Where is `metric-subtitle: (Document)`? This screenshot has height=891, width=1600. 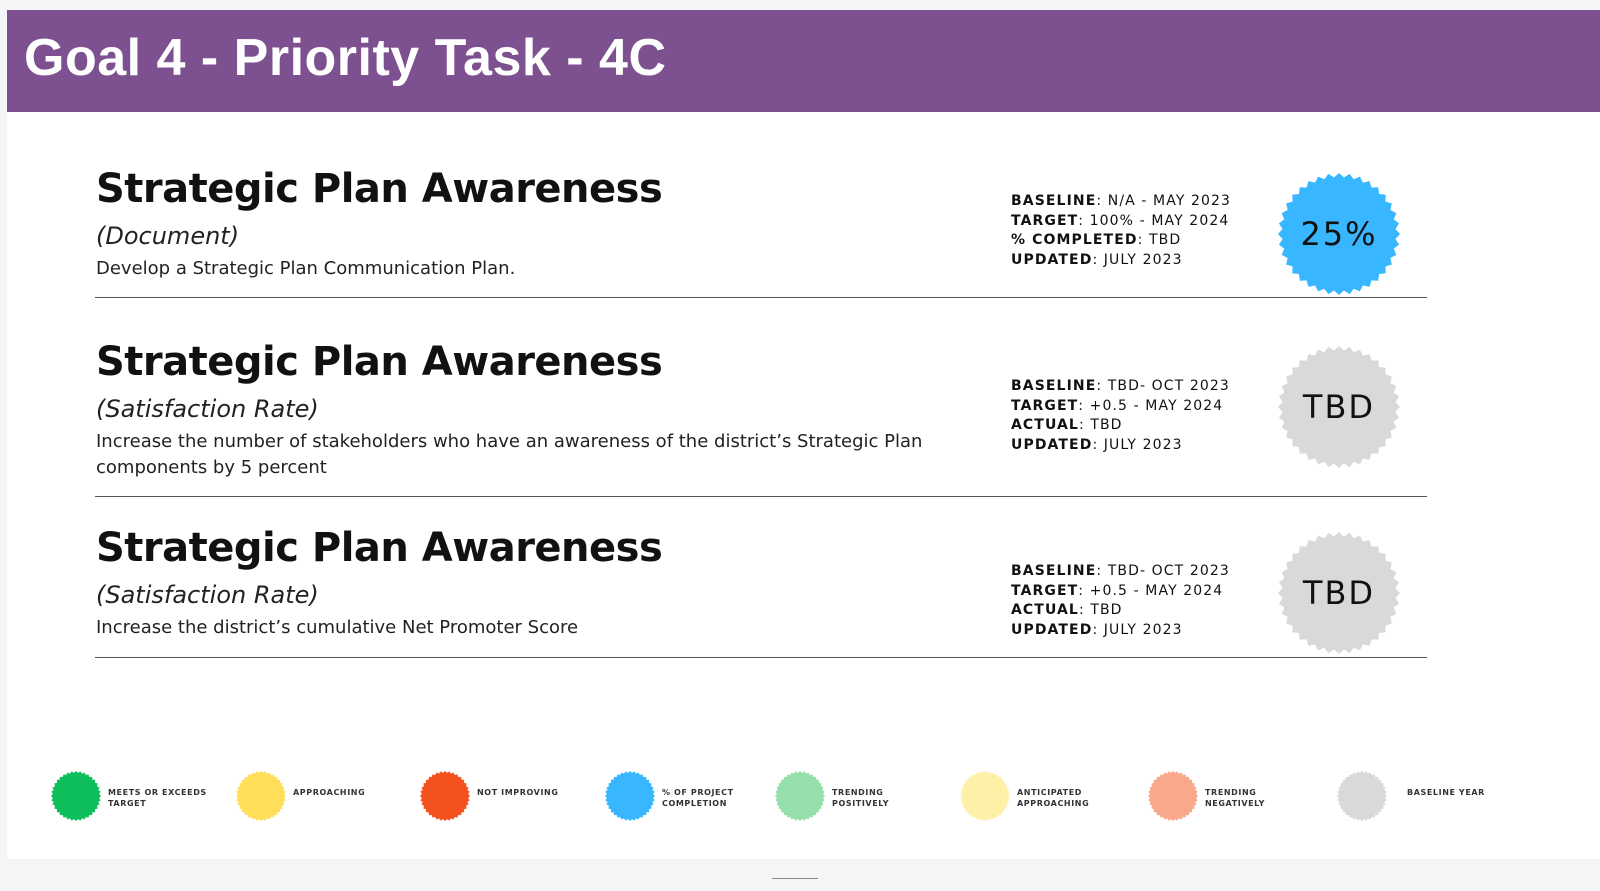
metric-subtitle: (Document) is located at coordinates (168, 236).